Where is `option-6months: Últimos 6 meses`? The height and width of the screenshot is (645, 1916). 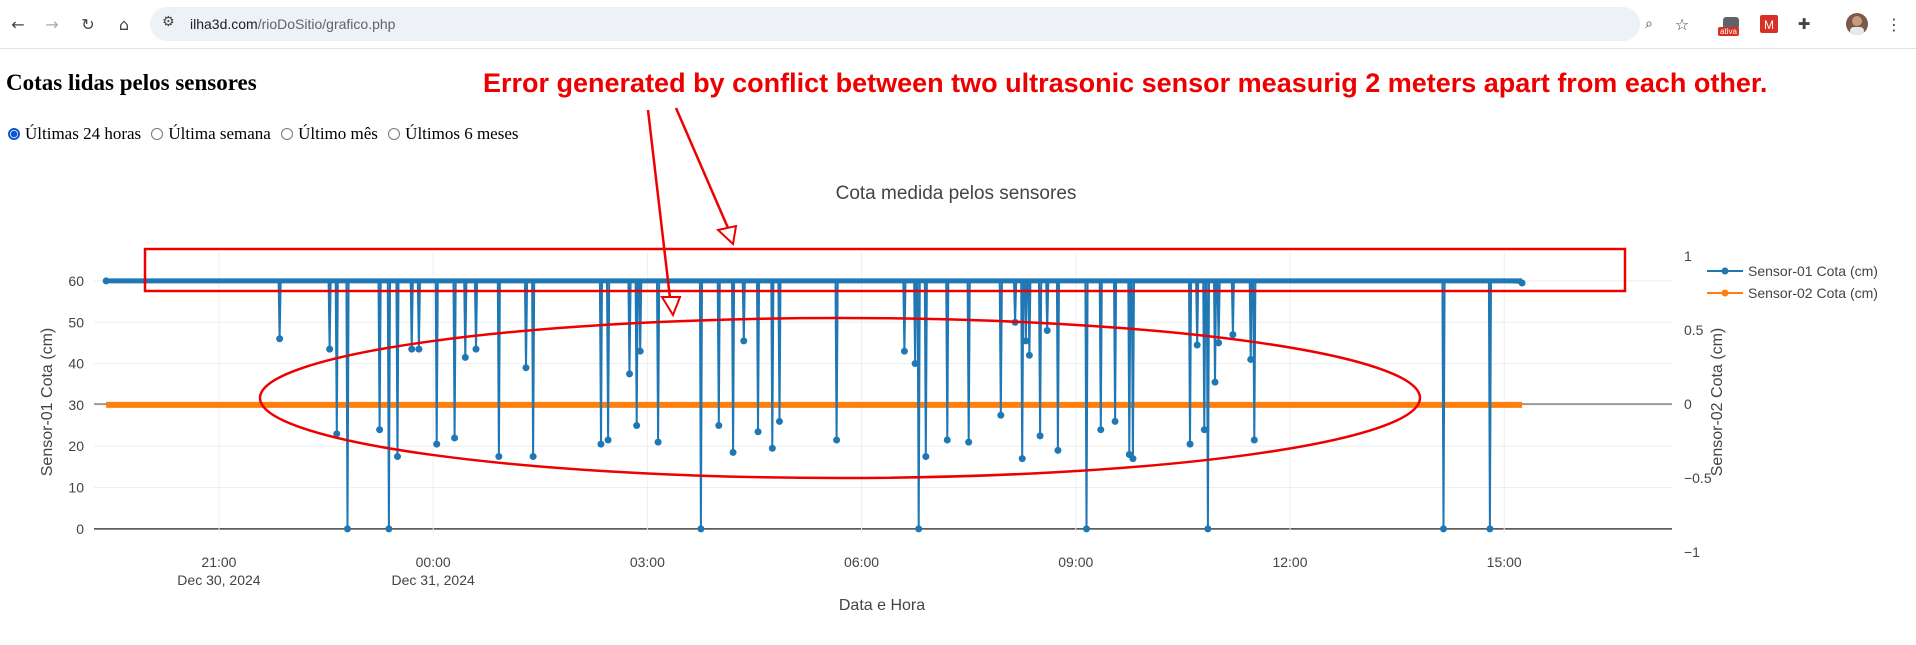
option-6months: Últimos 6 meses is located at coordinates (453, 134).